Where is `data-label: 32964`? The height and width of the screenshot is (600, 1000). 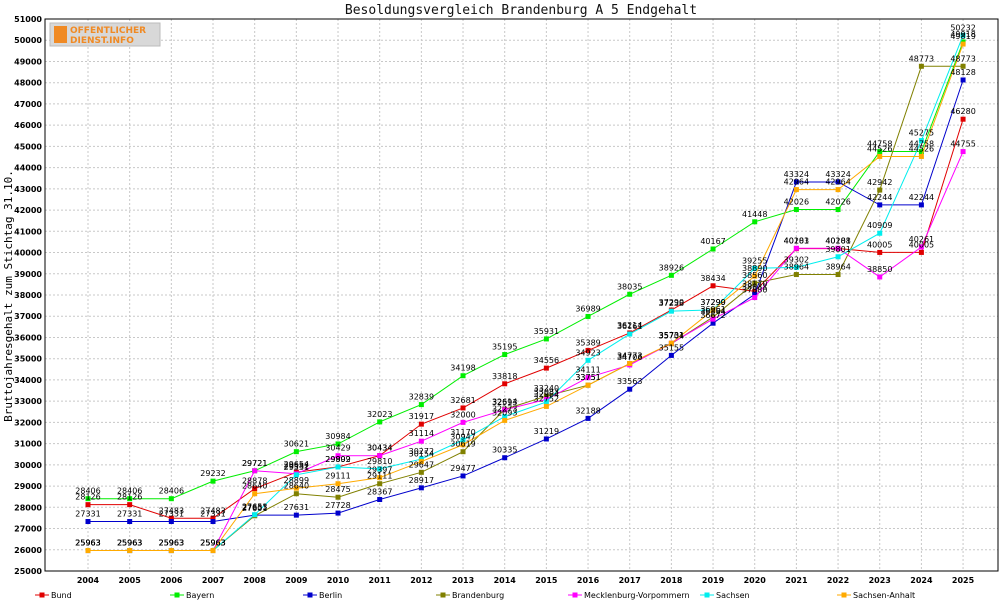
data-label: 32964 is located at coordinates (546, 394).